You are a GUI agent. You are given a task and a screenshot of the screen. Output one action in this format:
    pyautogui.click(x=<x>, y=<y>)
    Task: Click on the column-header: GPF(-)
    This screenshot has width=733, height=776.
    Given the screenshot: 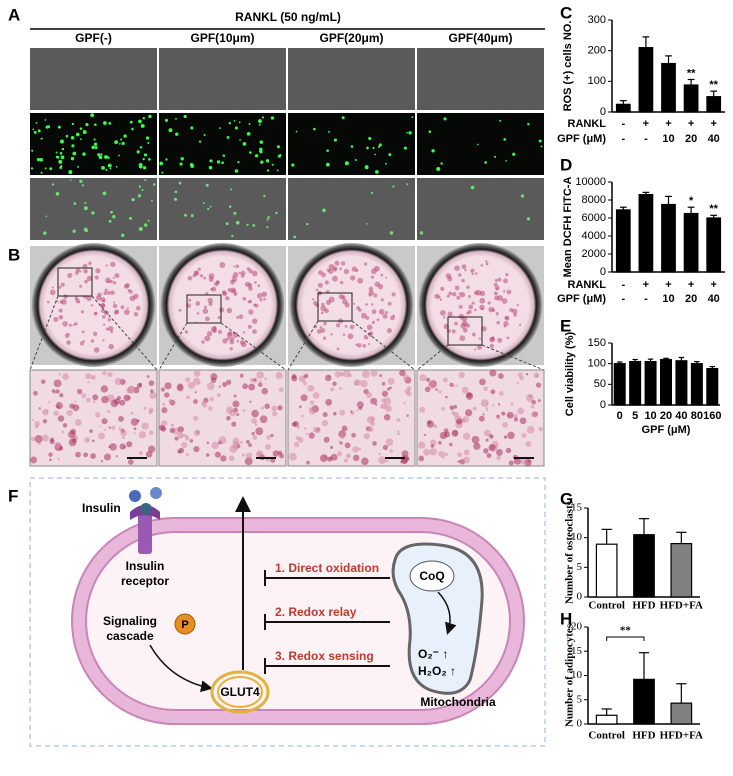 What is the action you would take?
    pyautogui.click(x=93, y=38)
    